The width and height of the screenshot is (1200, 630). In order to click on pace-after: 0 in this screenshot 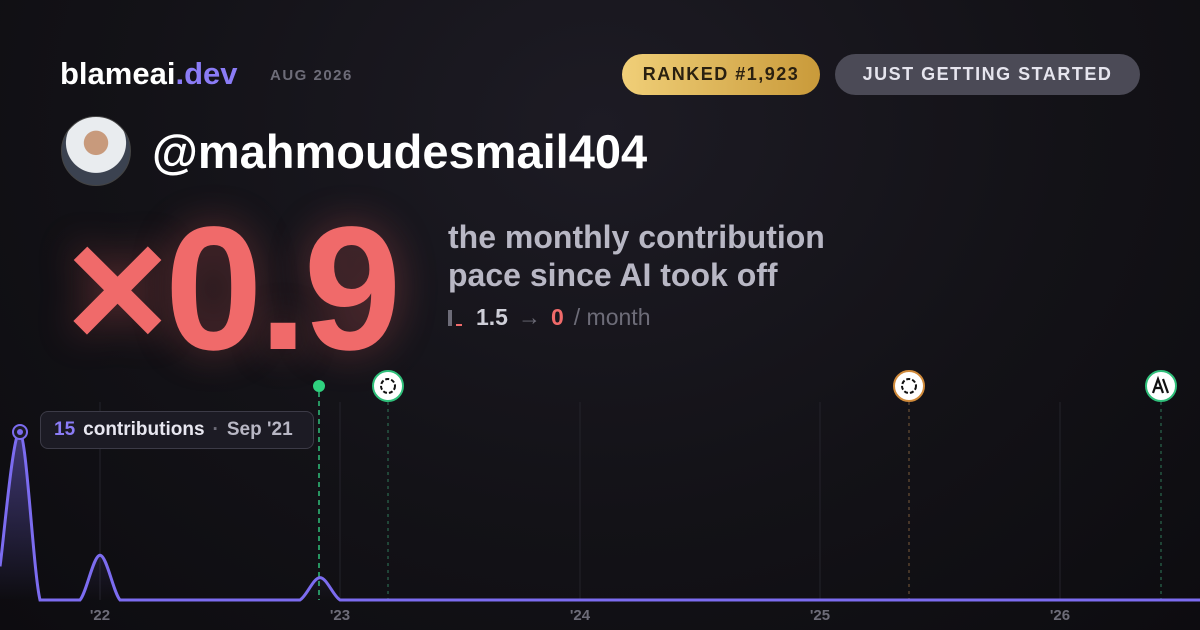, I will do `click(557, 317)`.